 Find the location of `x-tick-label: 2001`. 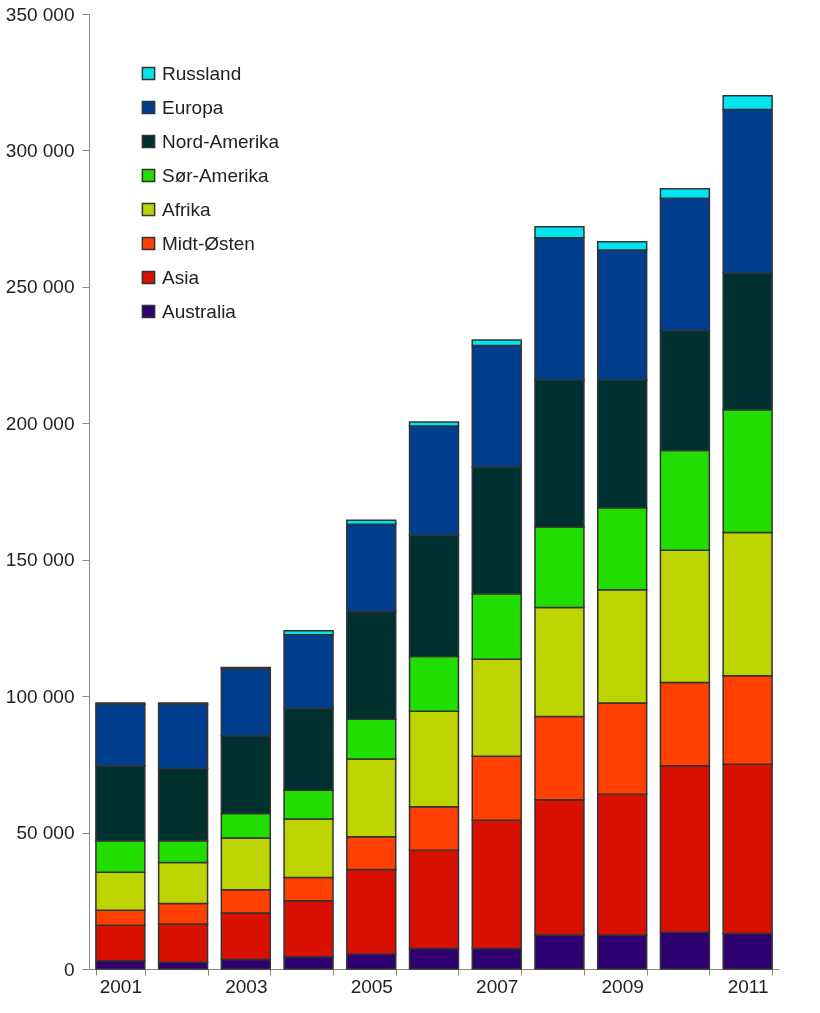

x-tick-label: 2001 is located at coordinates (120, 986).